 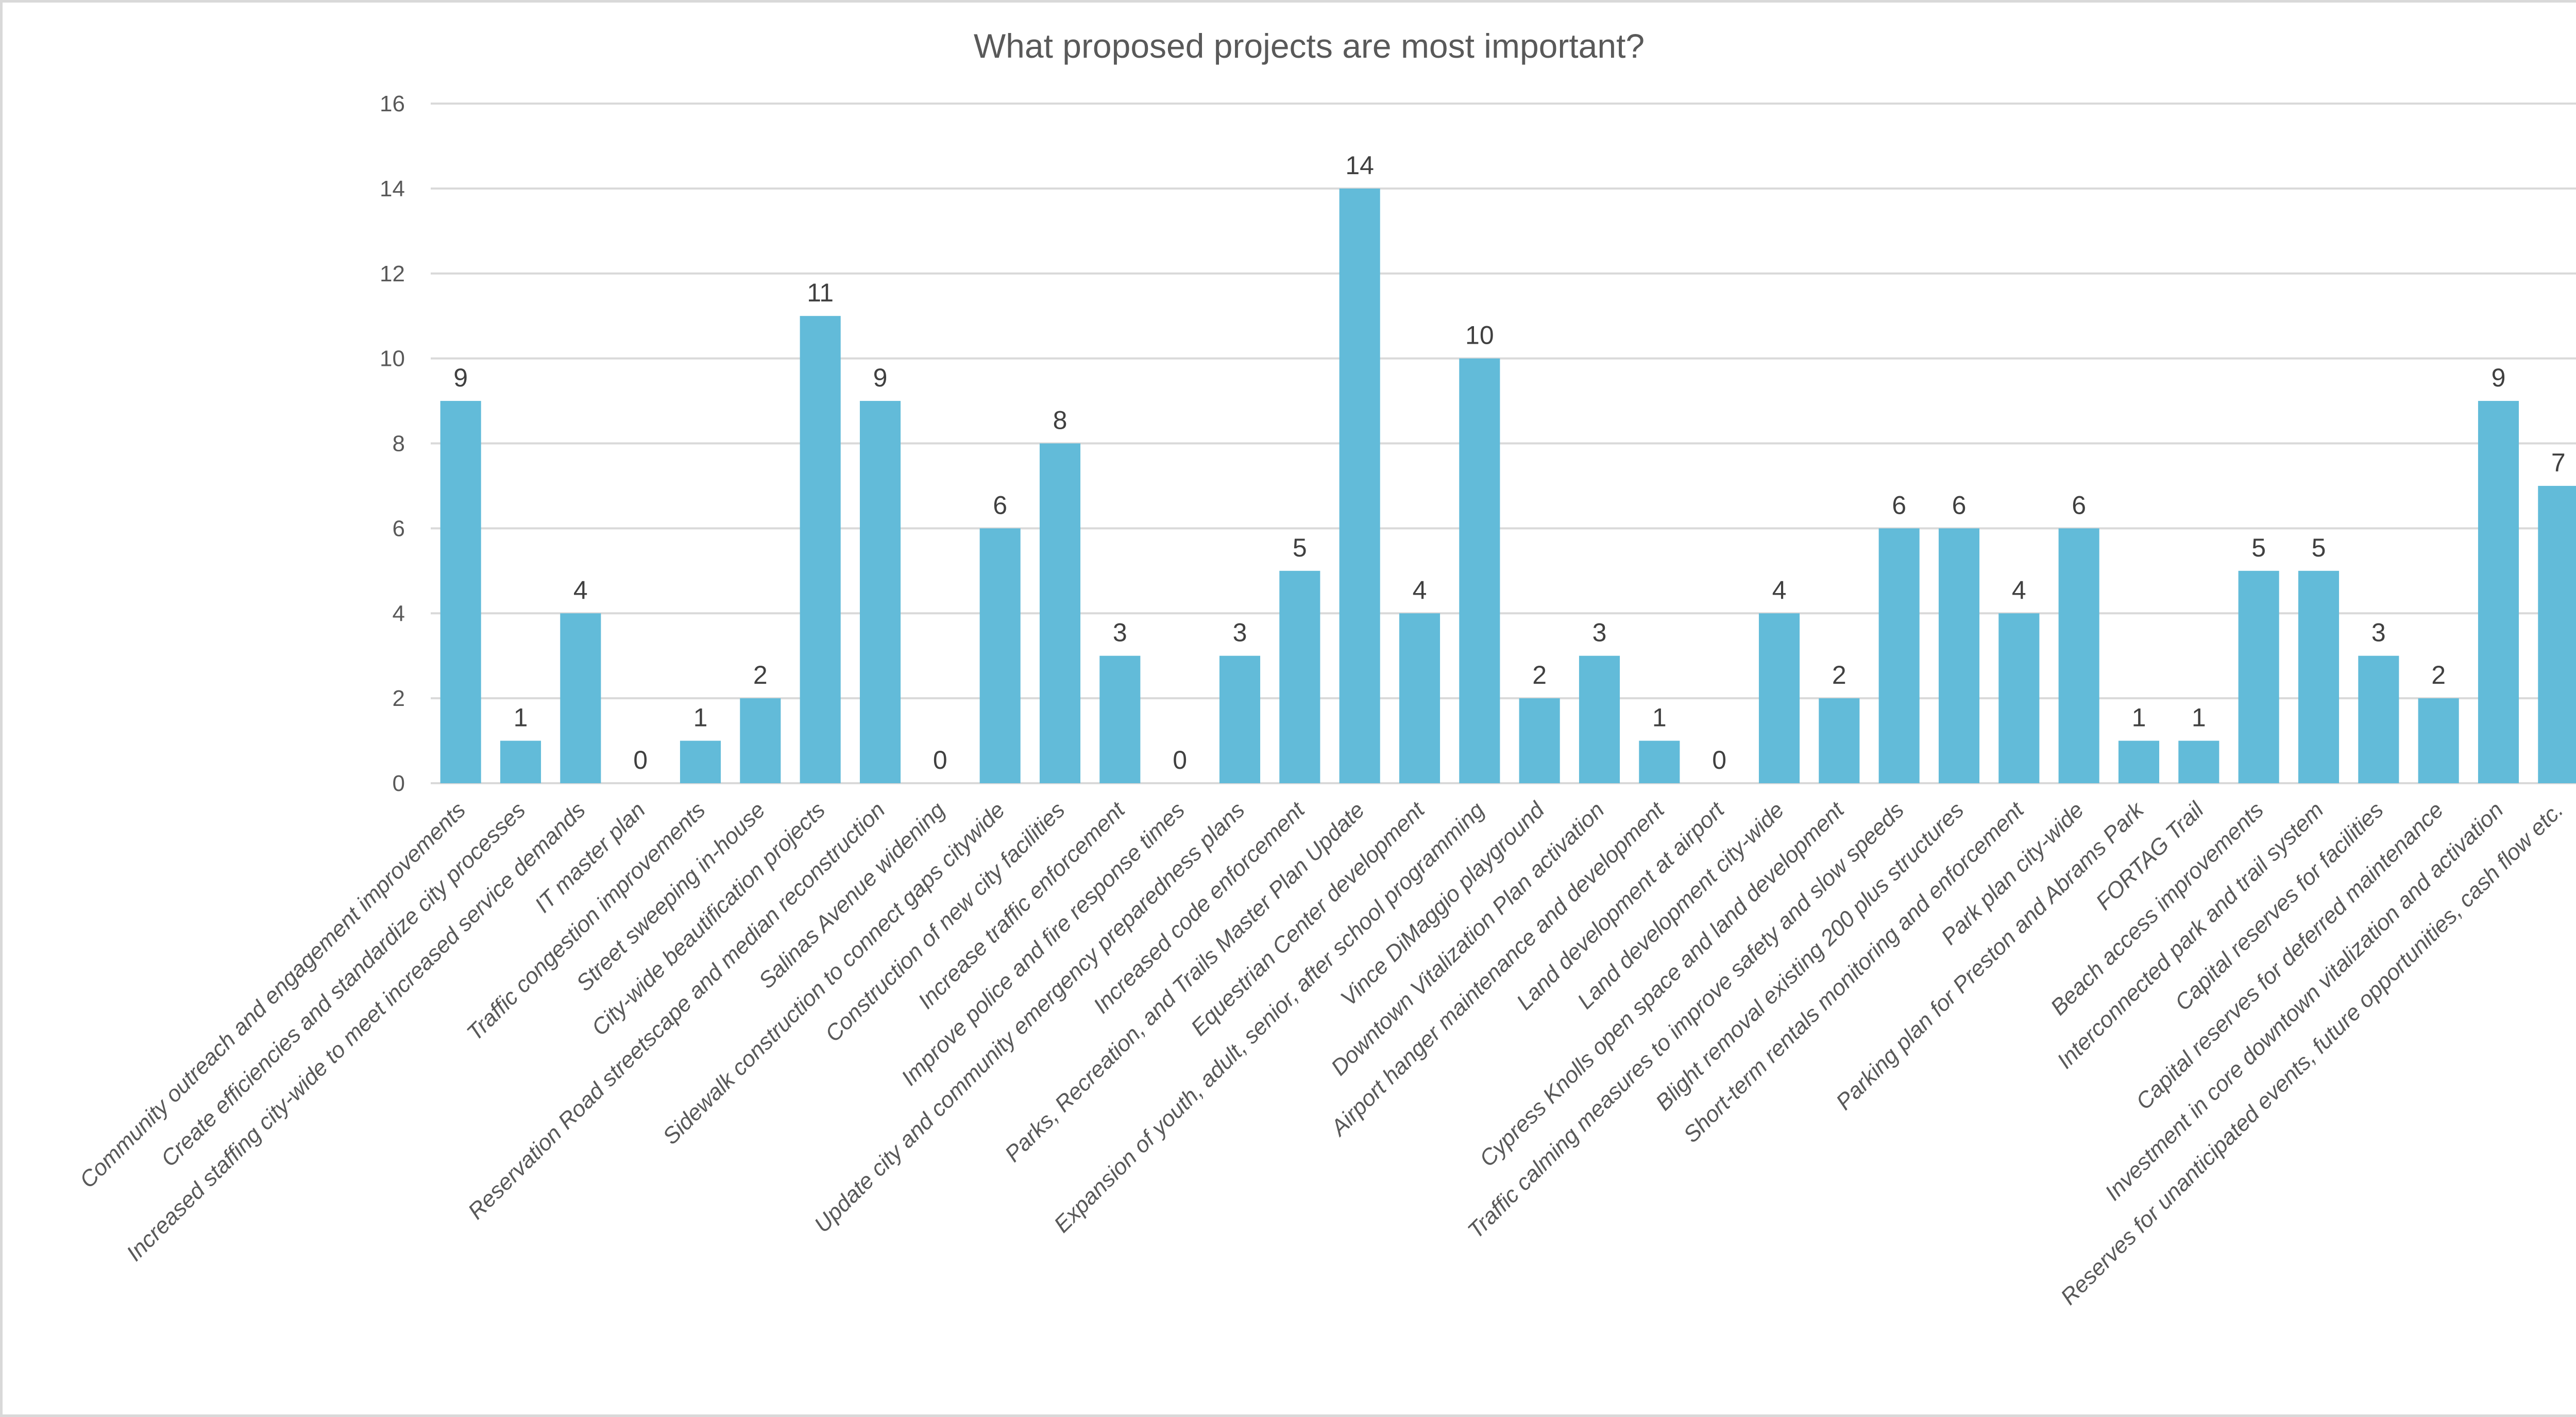 I want to click on y-axis-ticks: 0 2 4 6 8 10 12 14 16, so click(x=392, y=444).